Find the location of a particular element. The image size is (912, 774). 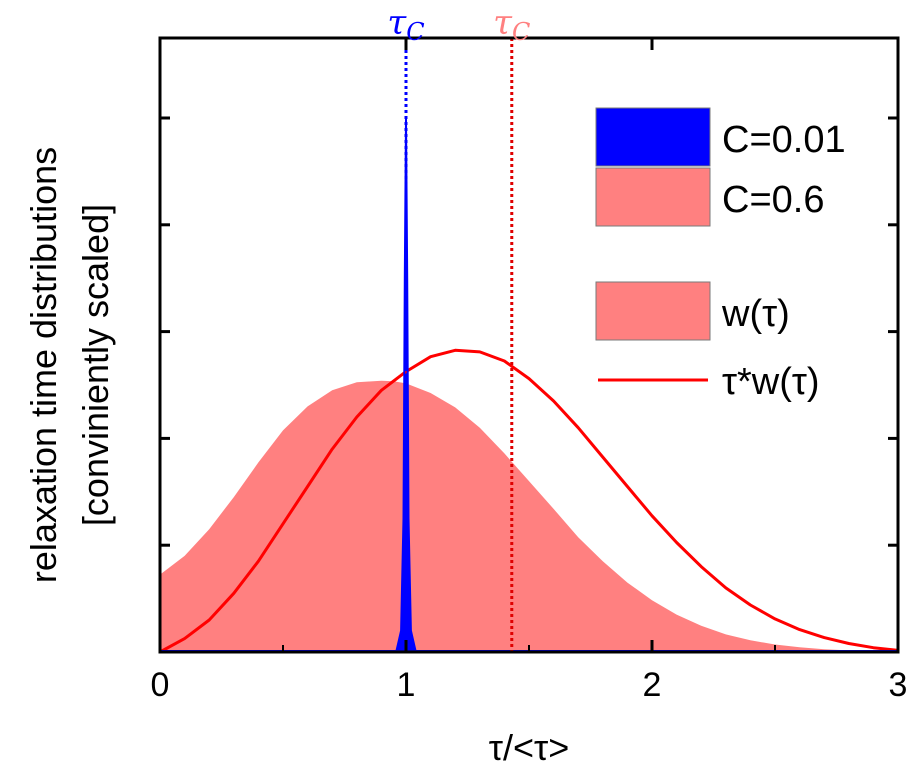

x-tick-label: 2 is located at coordinates (652, 685).